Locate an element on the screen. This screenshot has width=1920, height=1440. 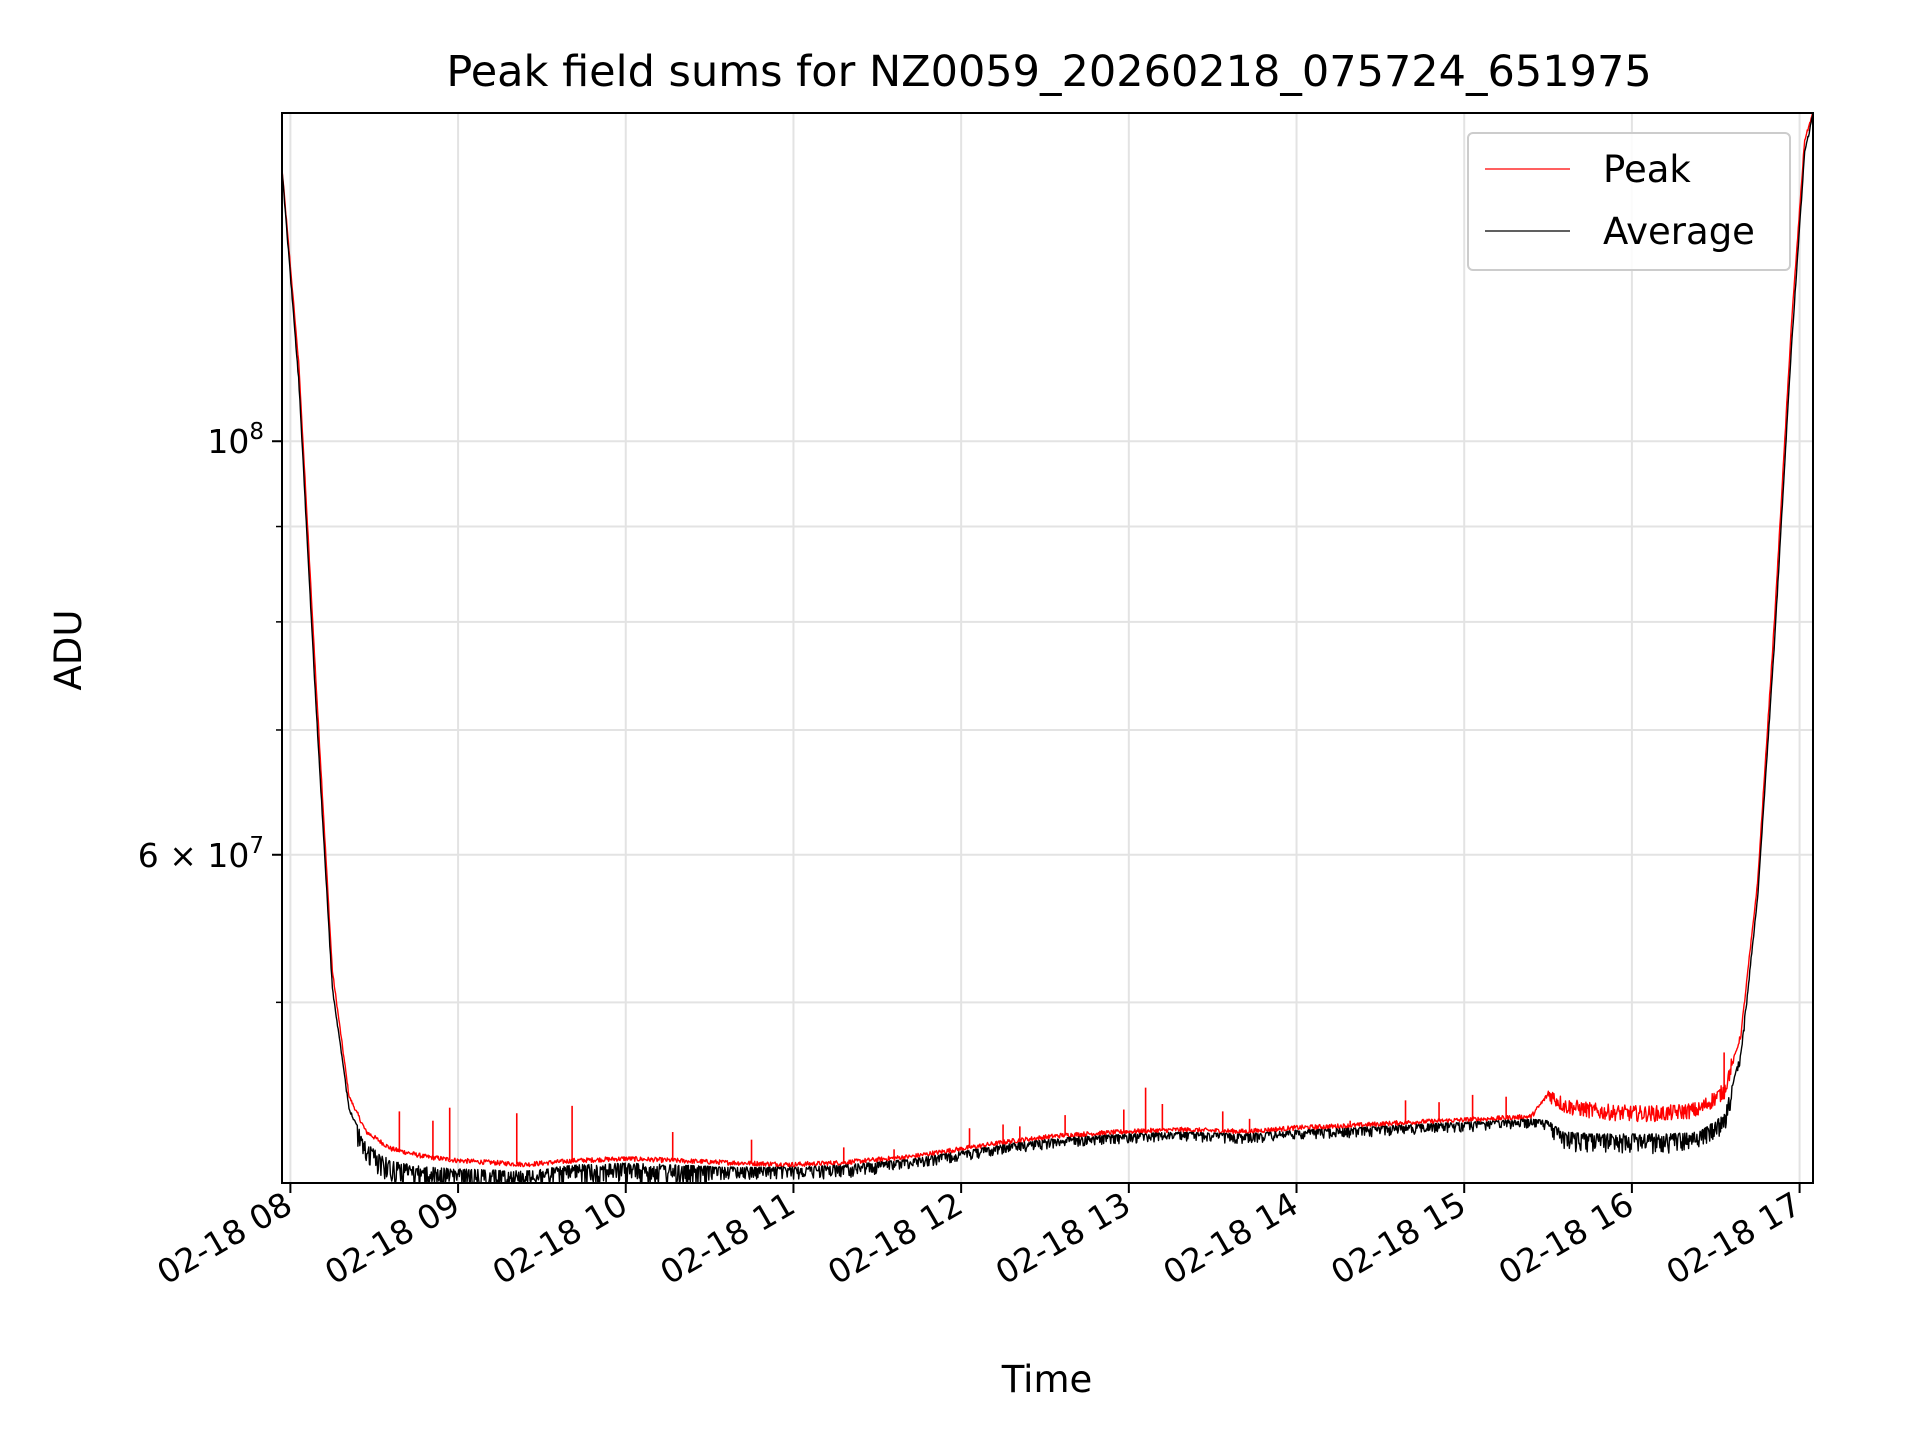
y-tick-label-exponent: 8 is located at coordinates (256, 432).